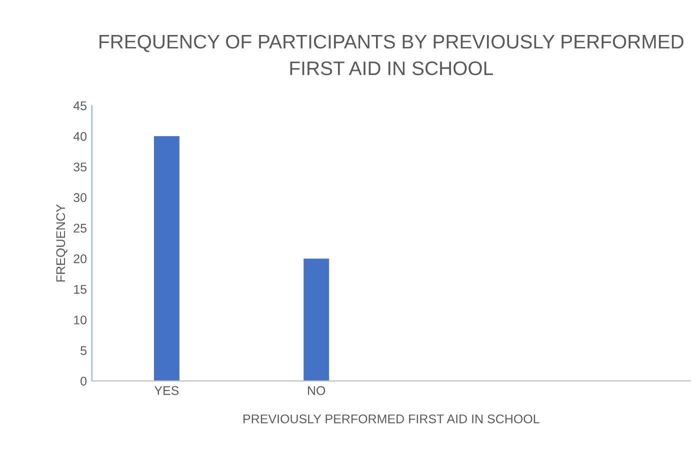  Describe the element at coordinates (166, 391) in the screenshot. I see `x-tick-label: YES` at that location.